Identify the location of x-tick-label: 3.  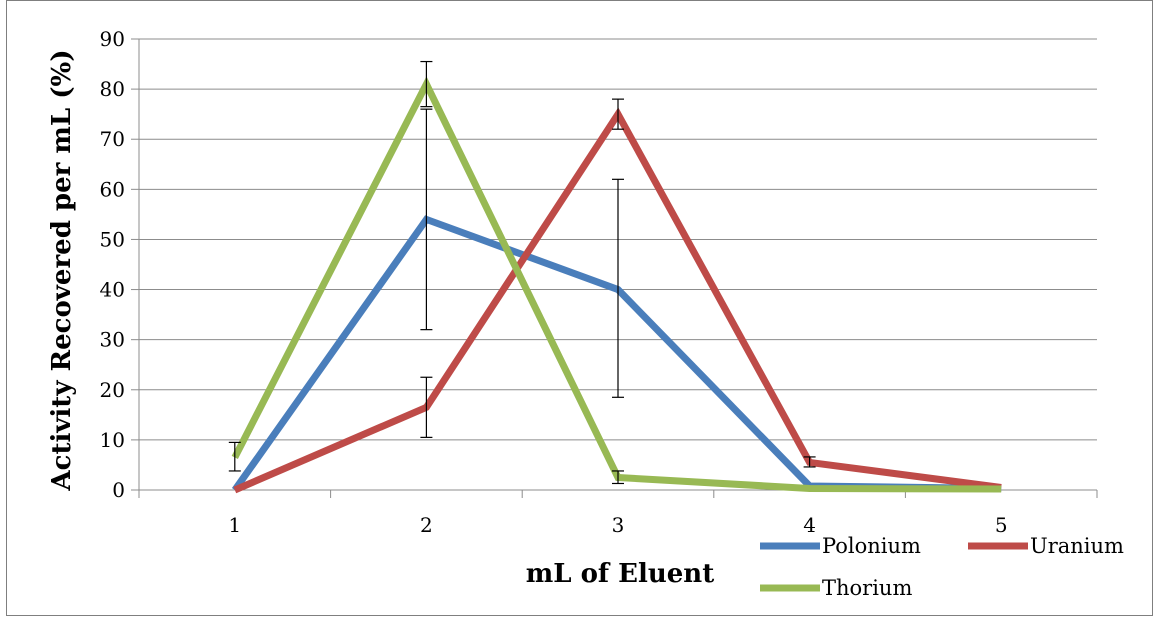
(618, 525).